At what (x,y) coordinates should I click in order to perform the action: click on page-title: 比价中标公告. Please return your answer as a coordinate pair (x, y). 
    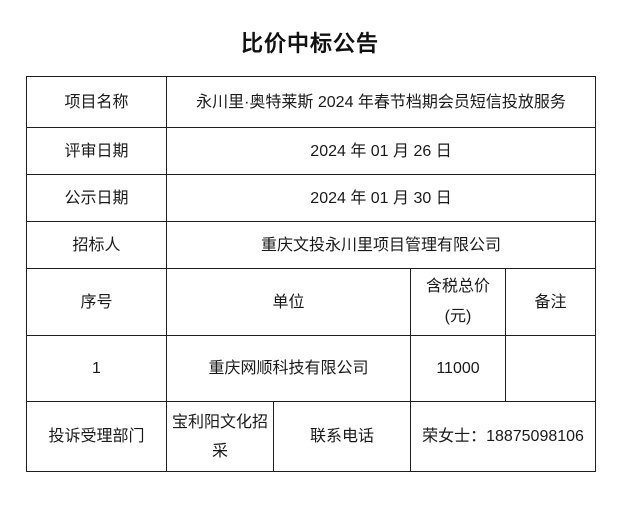
    Looking at the image, I should click on (309, 43).